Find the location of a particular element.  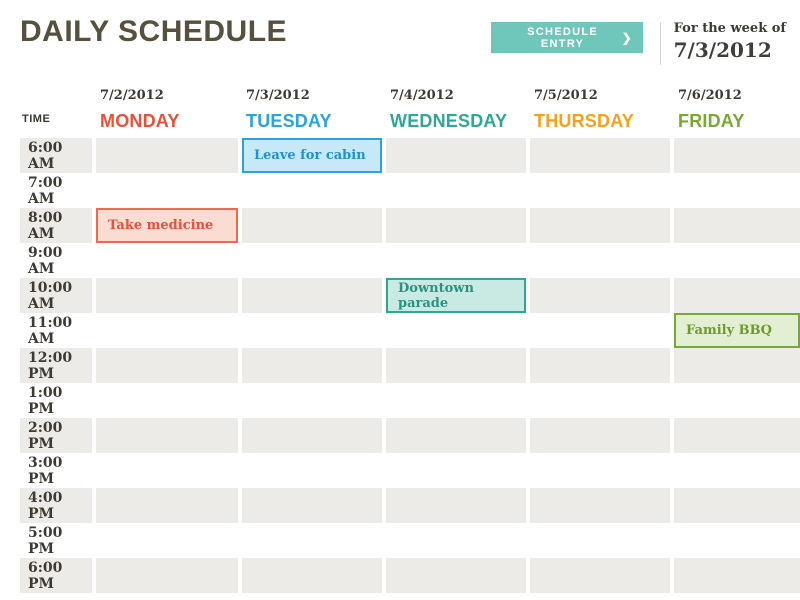

schedule-cell-tuesday-4-00-pm is located at coordinates (312, 505).